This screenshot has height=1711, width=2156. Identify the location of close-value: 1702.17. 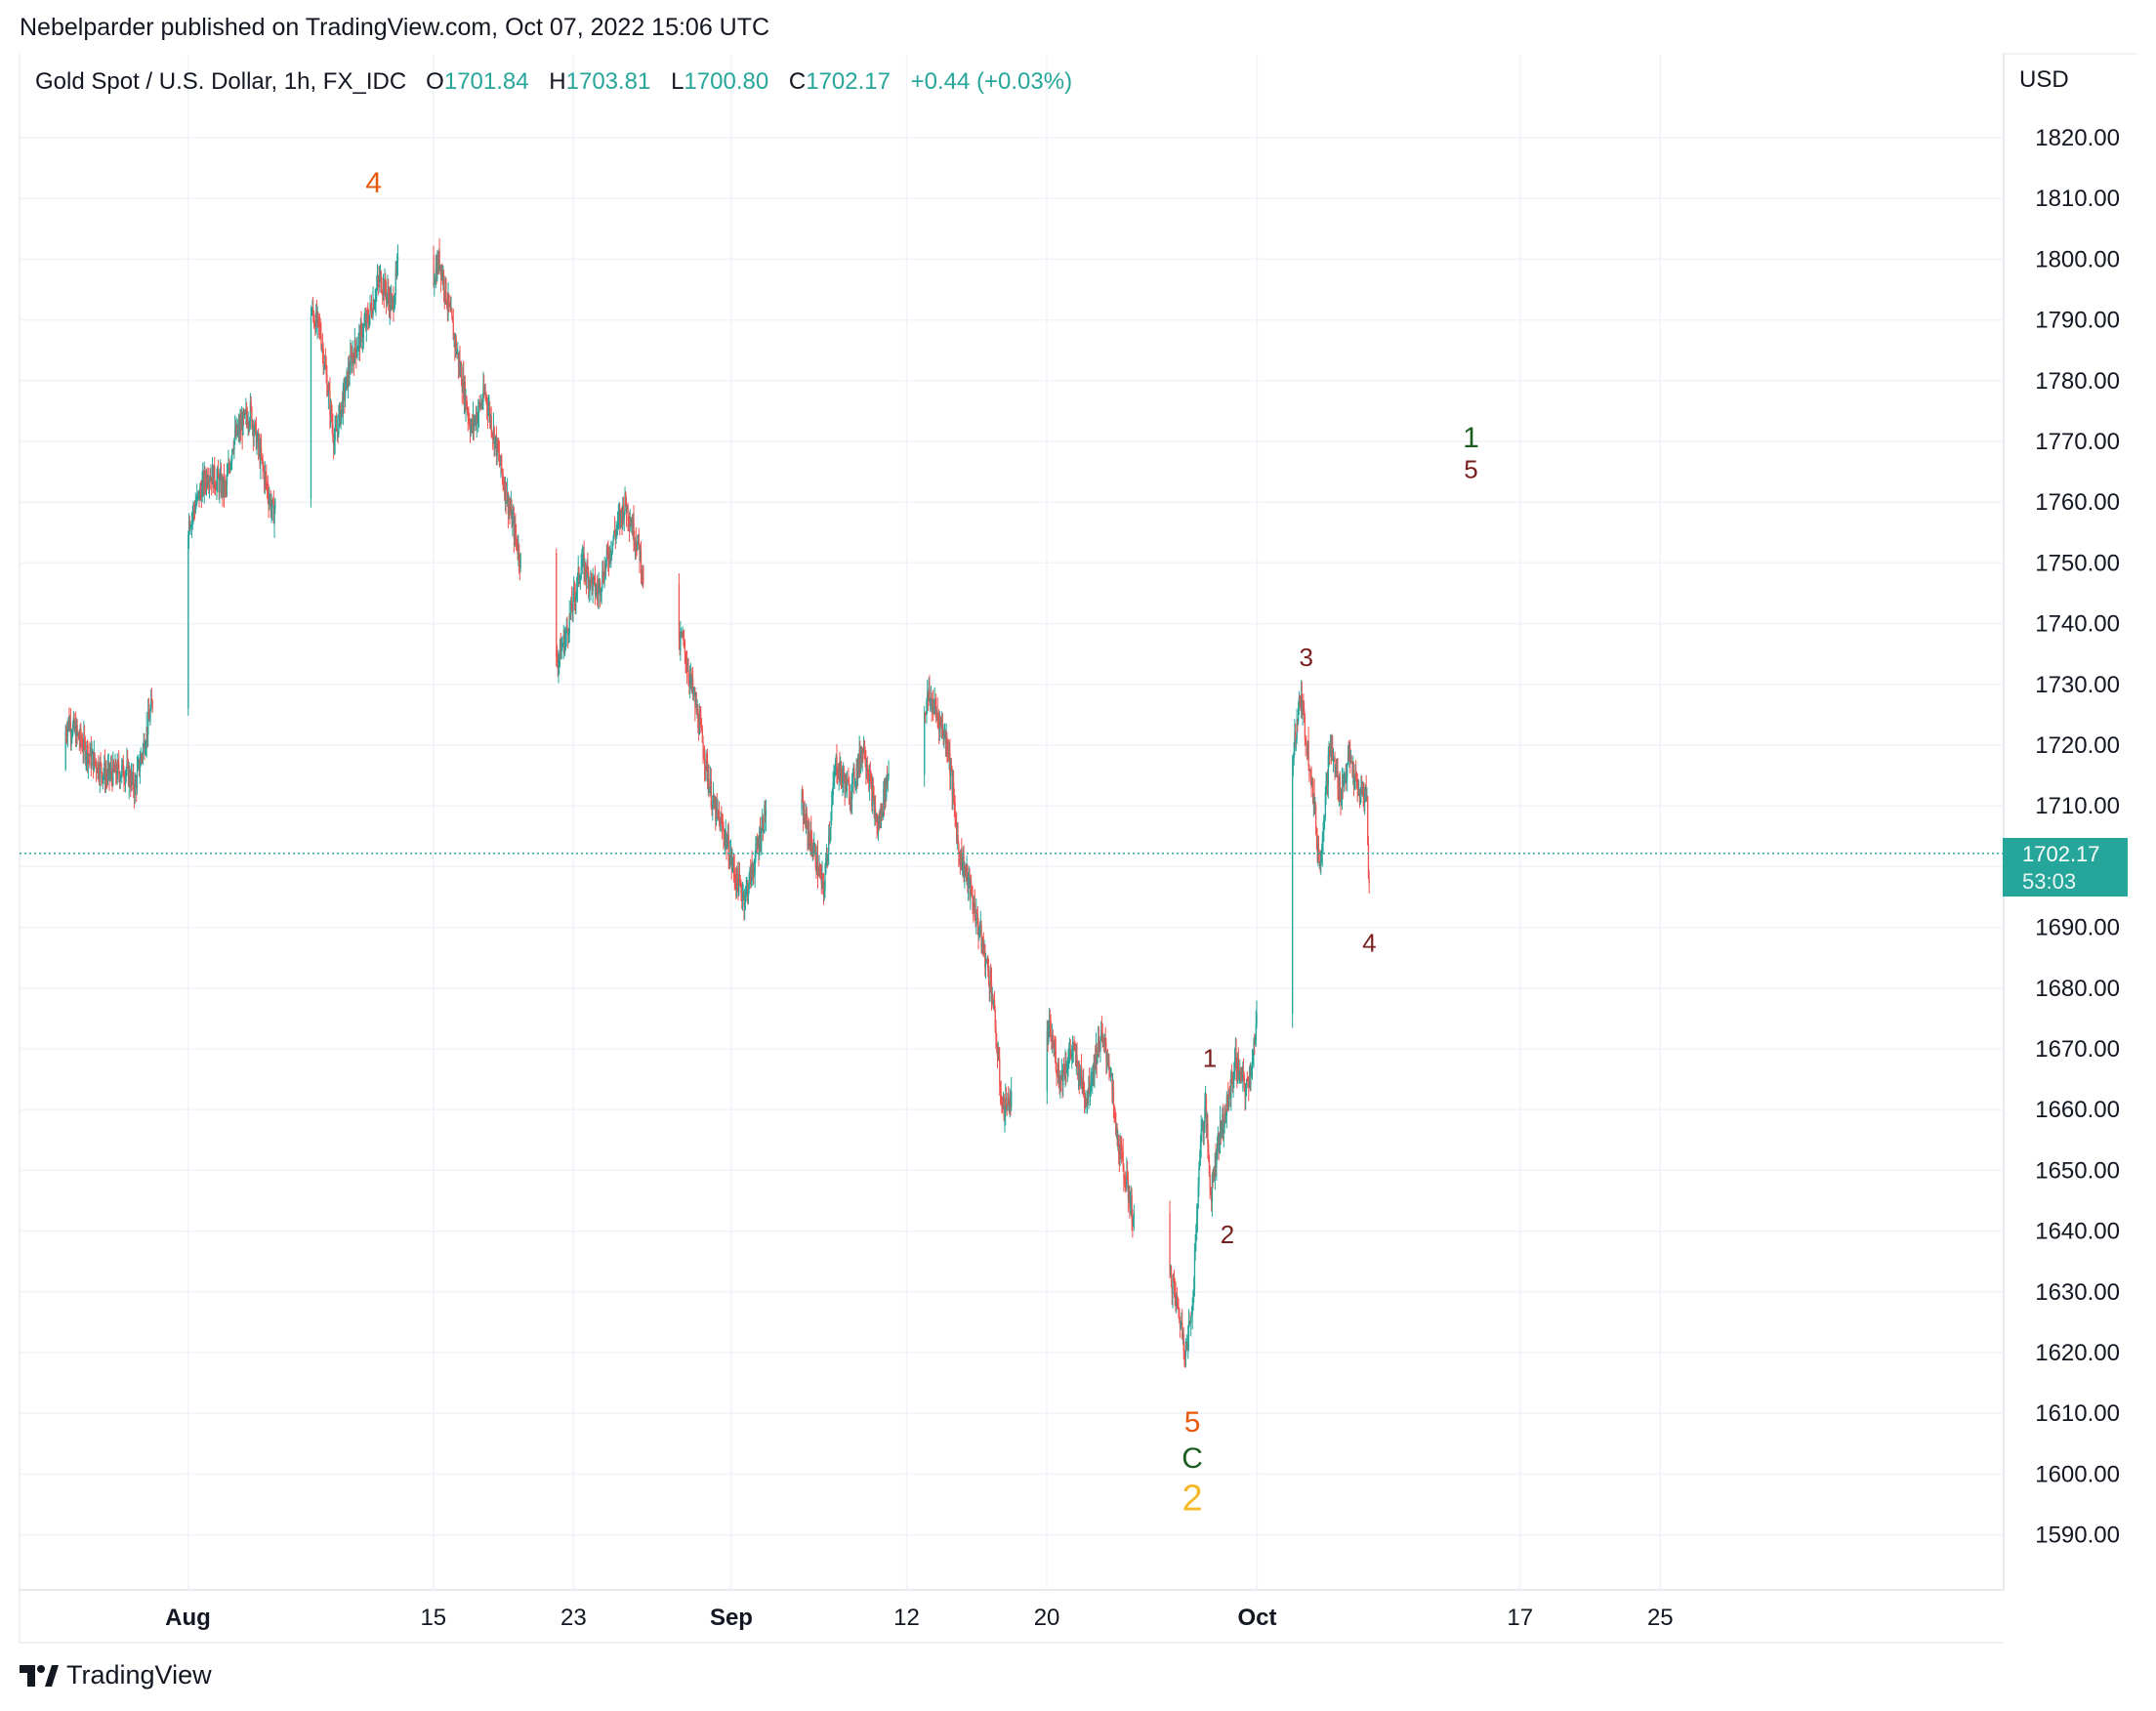
(848, 82).